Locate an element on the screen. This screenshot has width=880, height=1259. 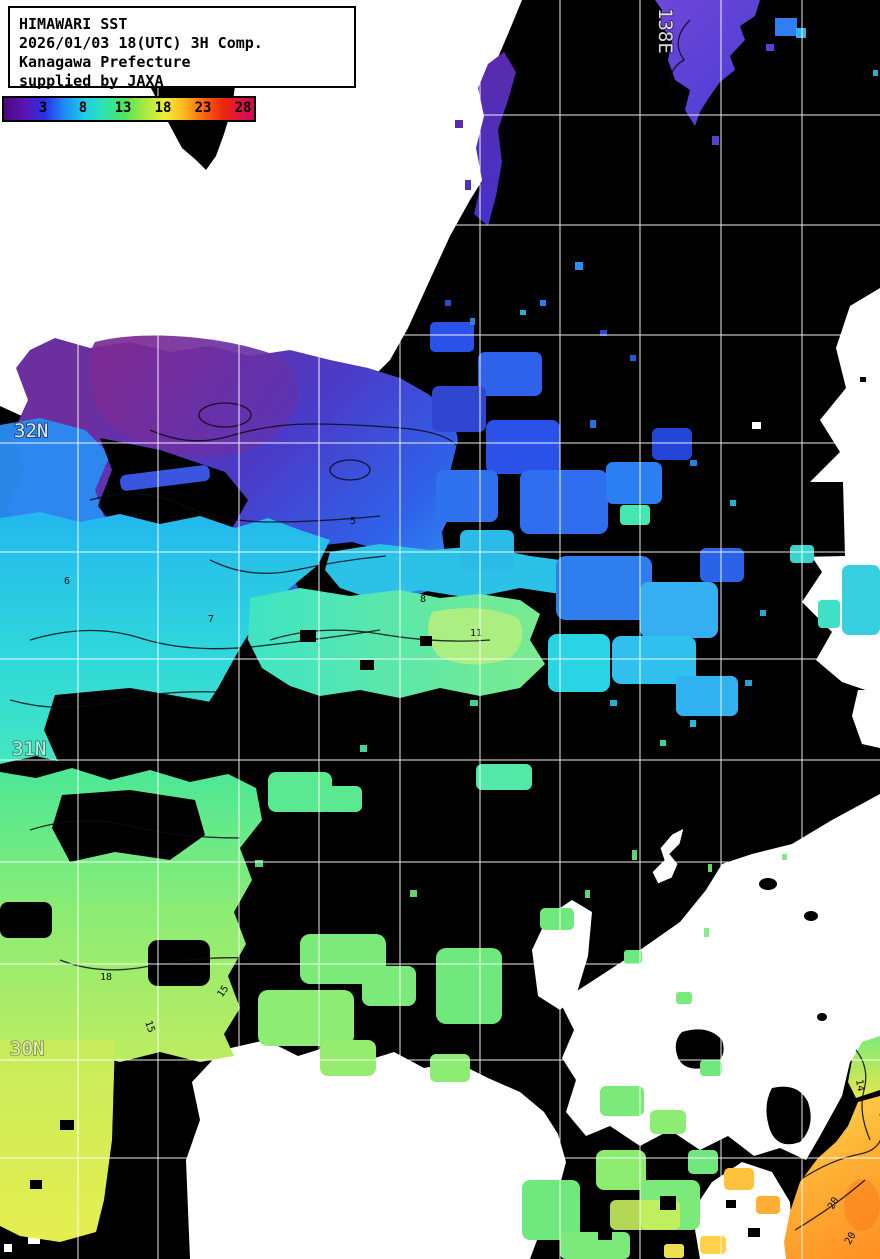
contour-label: 15 is located at coordinates (149, 1026).